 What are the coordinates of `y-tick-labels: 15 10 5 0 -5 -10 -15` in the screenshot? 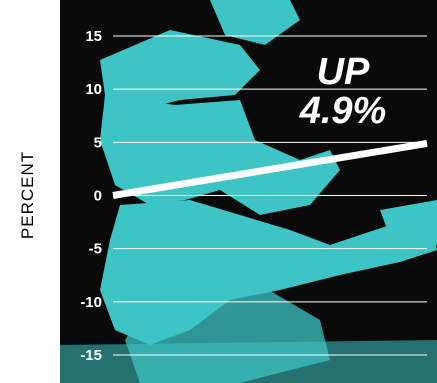 It's located at (91, 196).